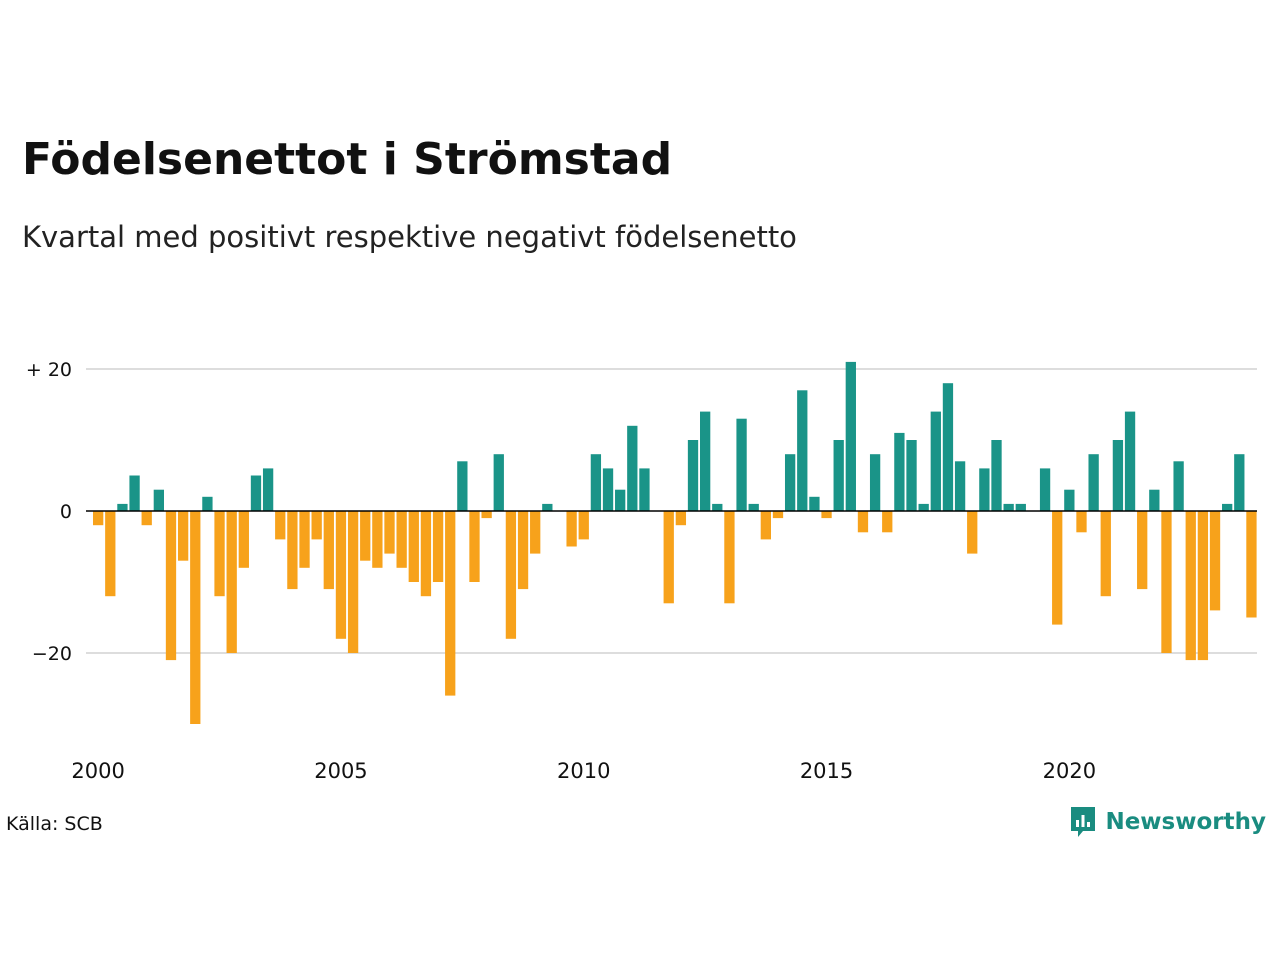  I want to click on x-tick-label: 2005, so click(340, 771).